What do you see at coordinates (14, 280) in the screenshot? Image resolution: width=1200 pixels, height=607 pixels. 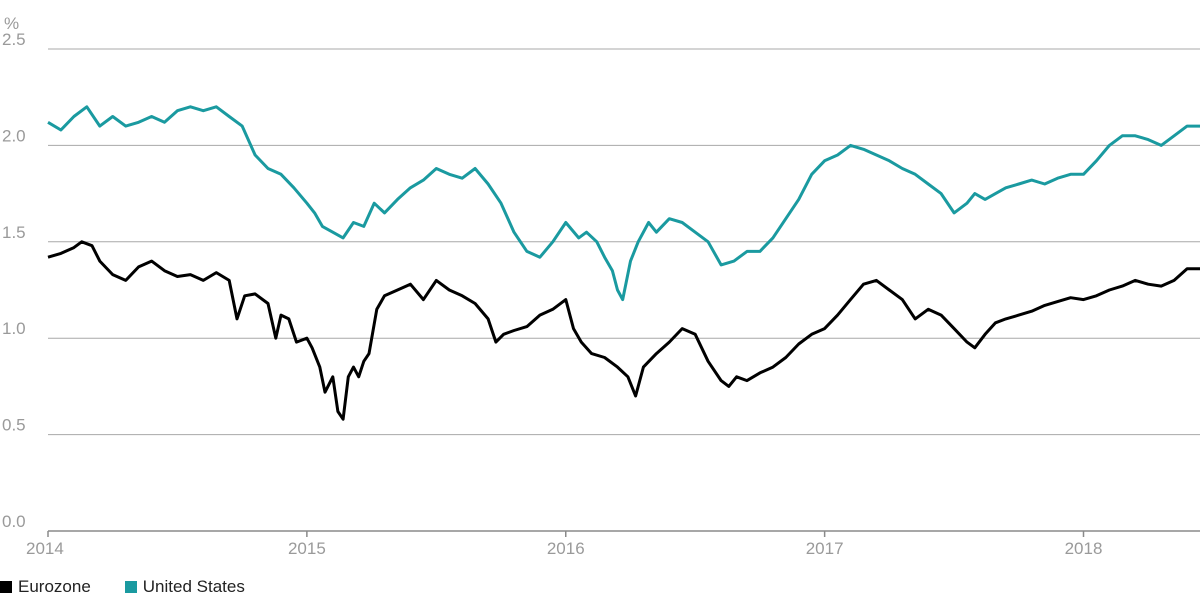 I see `y-axis-tick-labels: 0.0 0.5 1.0 1.5 2.0 2.5` at bounding box center [14, 280].